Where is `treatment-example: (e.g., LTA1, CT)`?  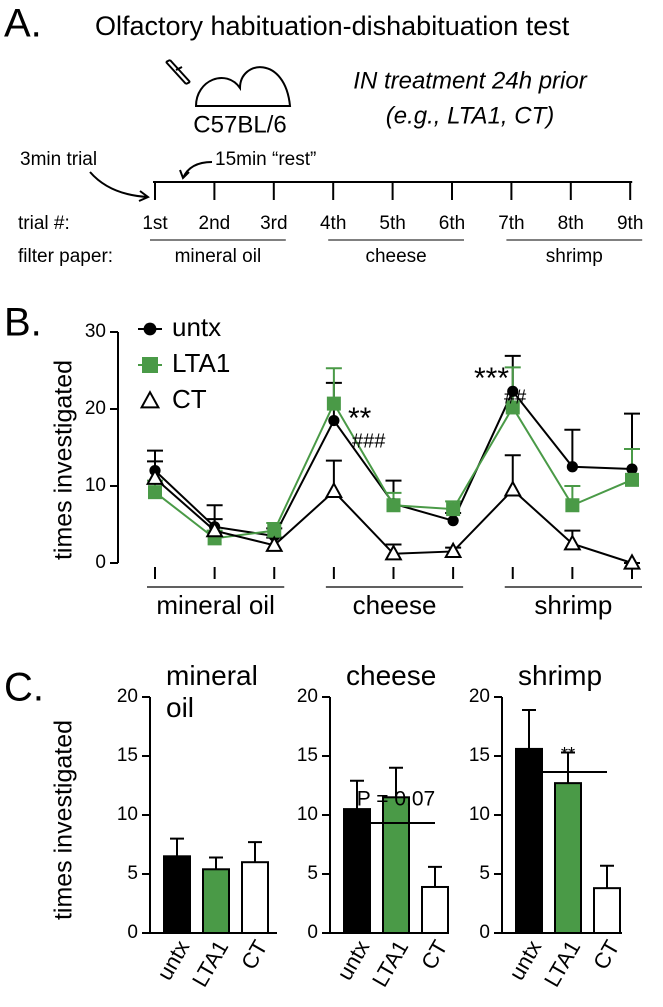 treatment-example: (e.g., LTA1, CT) is located at coordinates (470, 115).